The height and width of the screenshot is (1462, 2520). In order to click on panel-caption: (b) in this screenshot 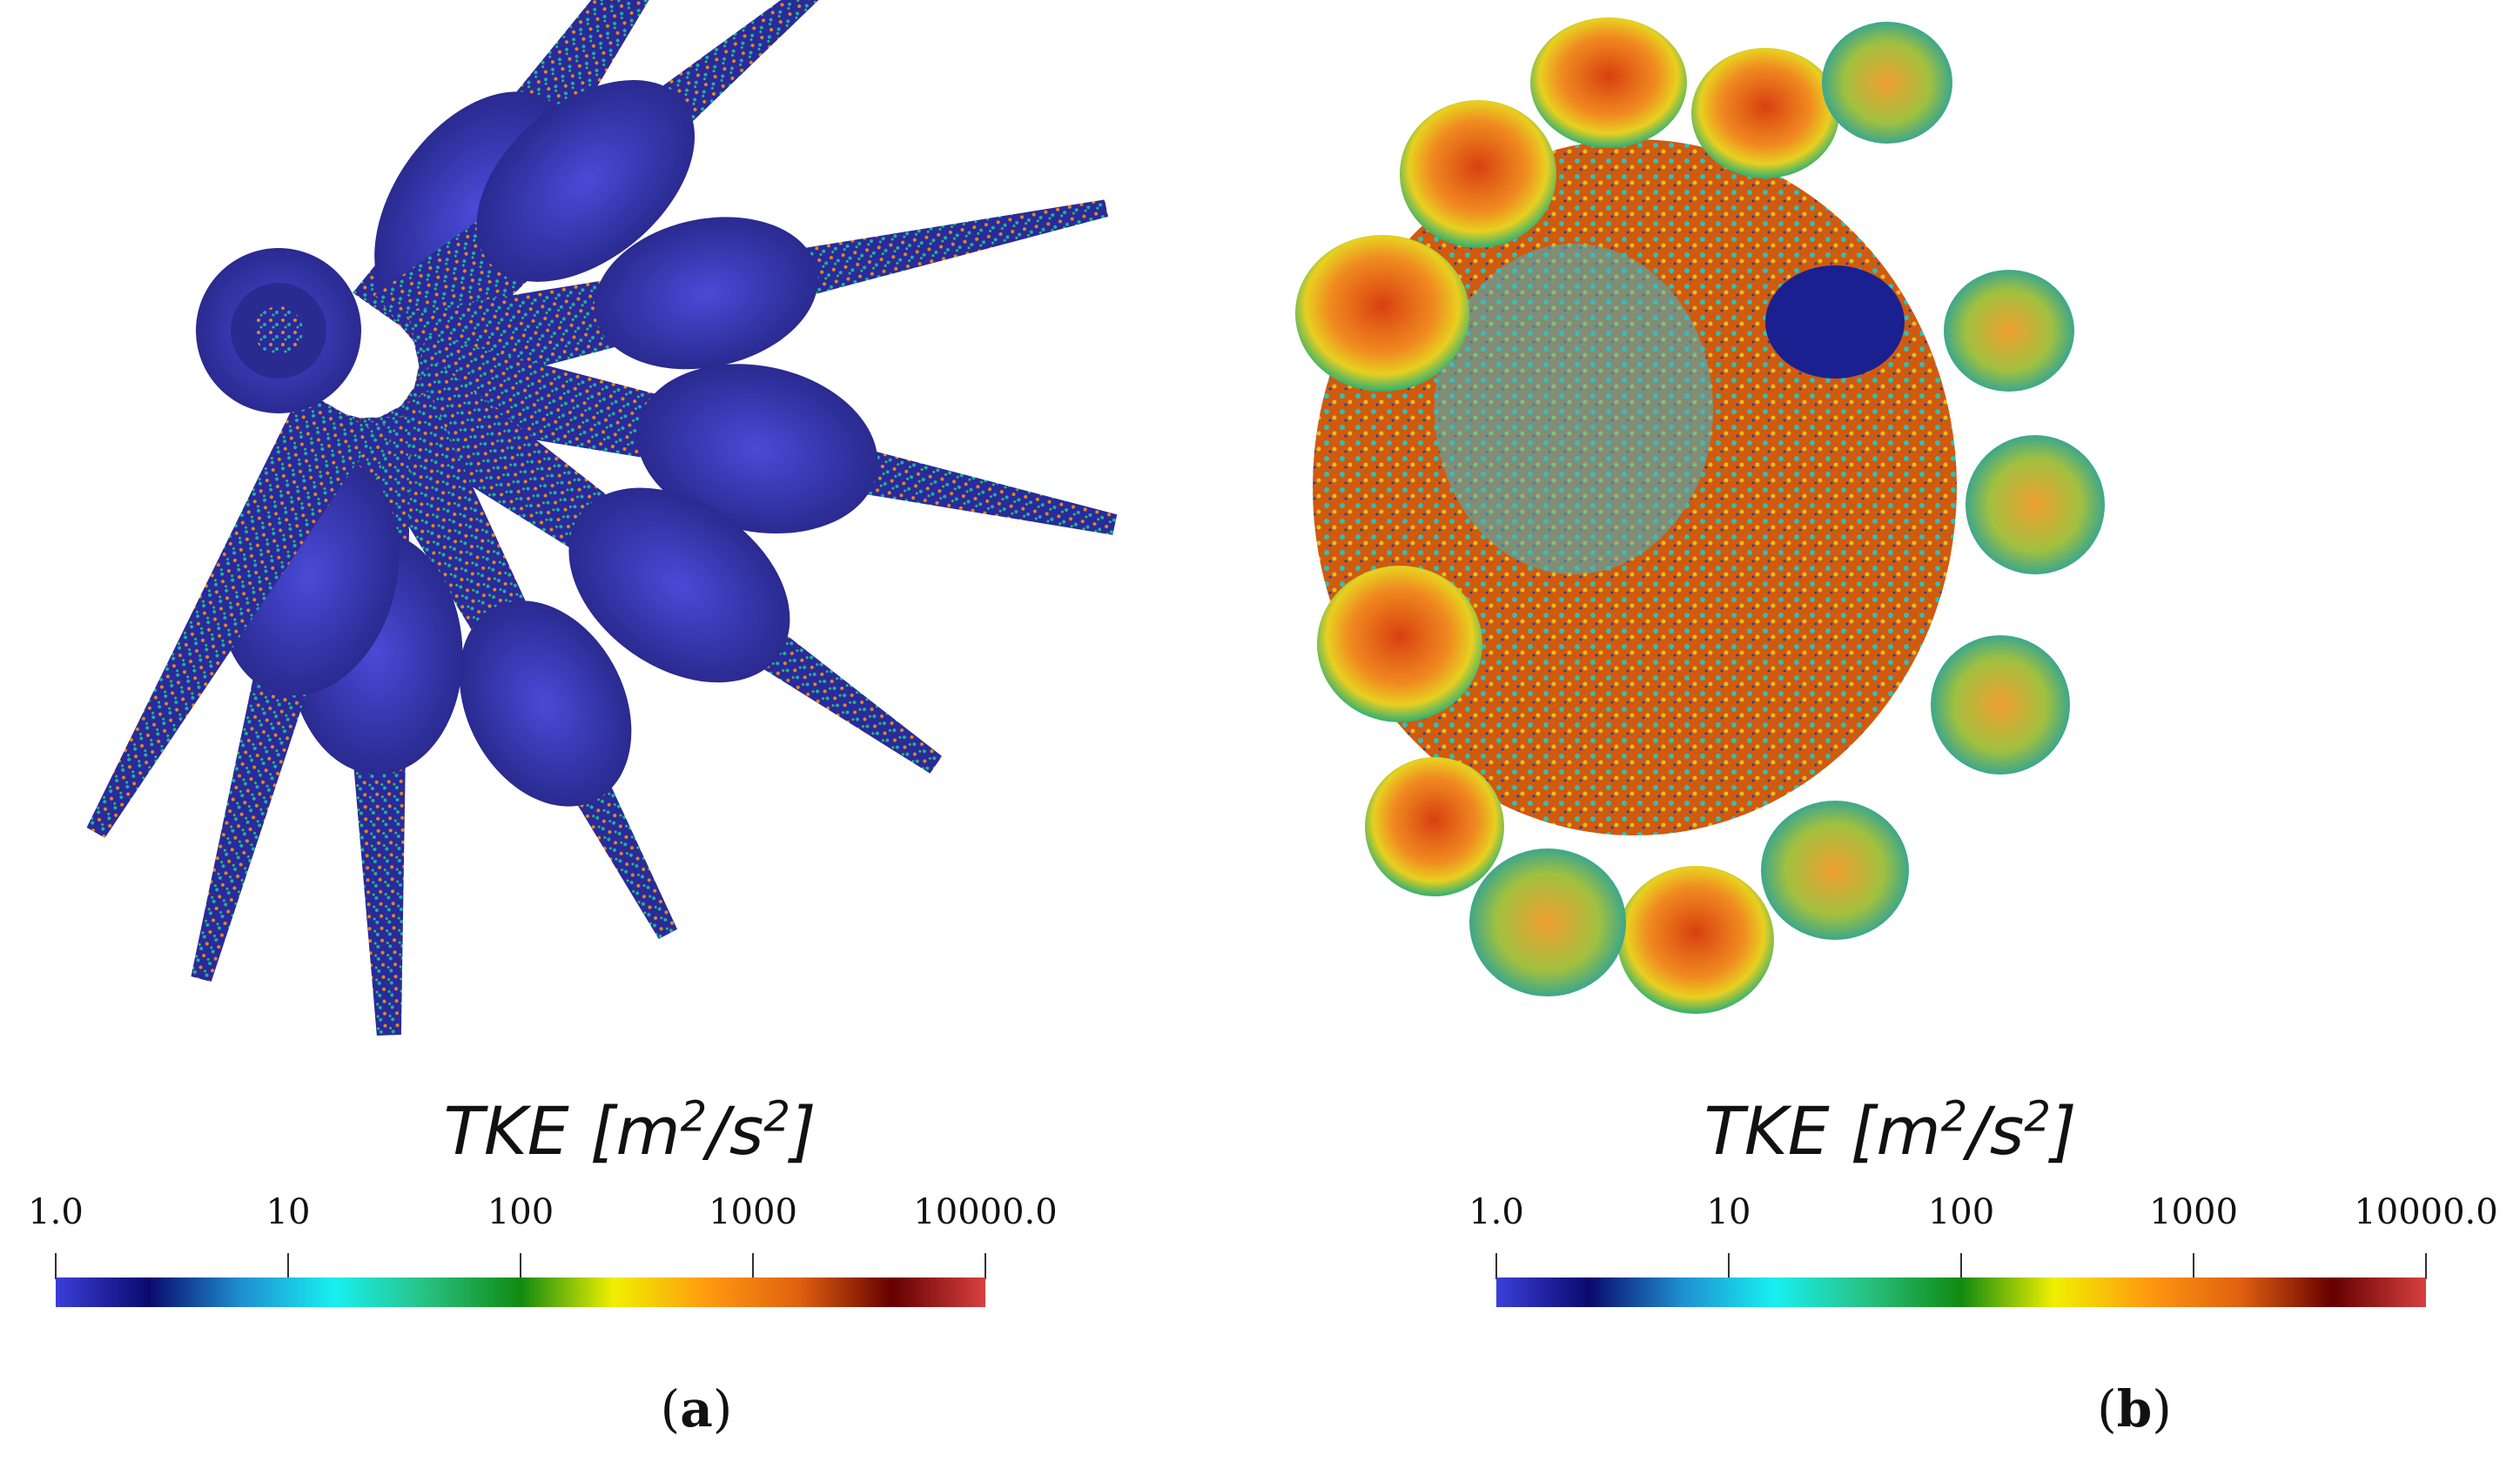, I will do `click(2134, 1409)`.